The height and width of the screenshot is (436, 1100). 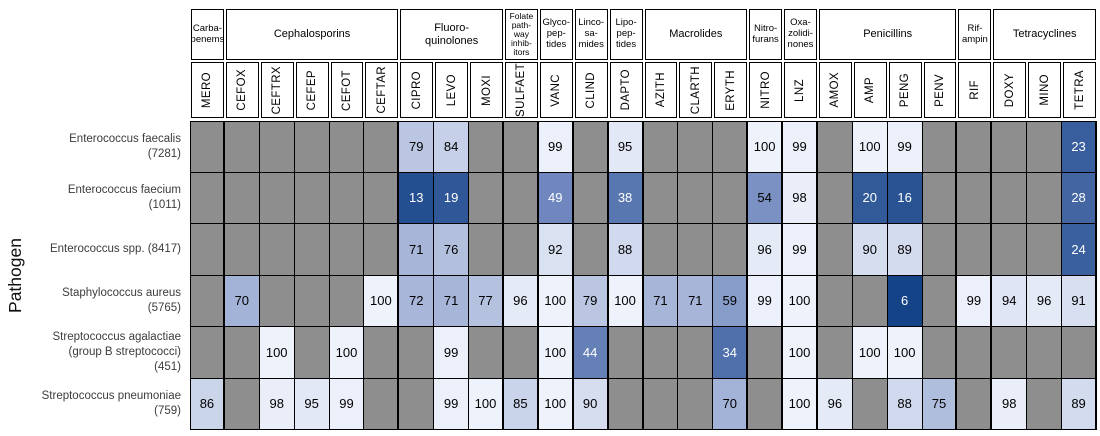 I want to click on heatmap-cell-cefot-row5: 100, so click(x=347, y=353).